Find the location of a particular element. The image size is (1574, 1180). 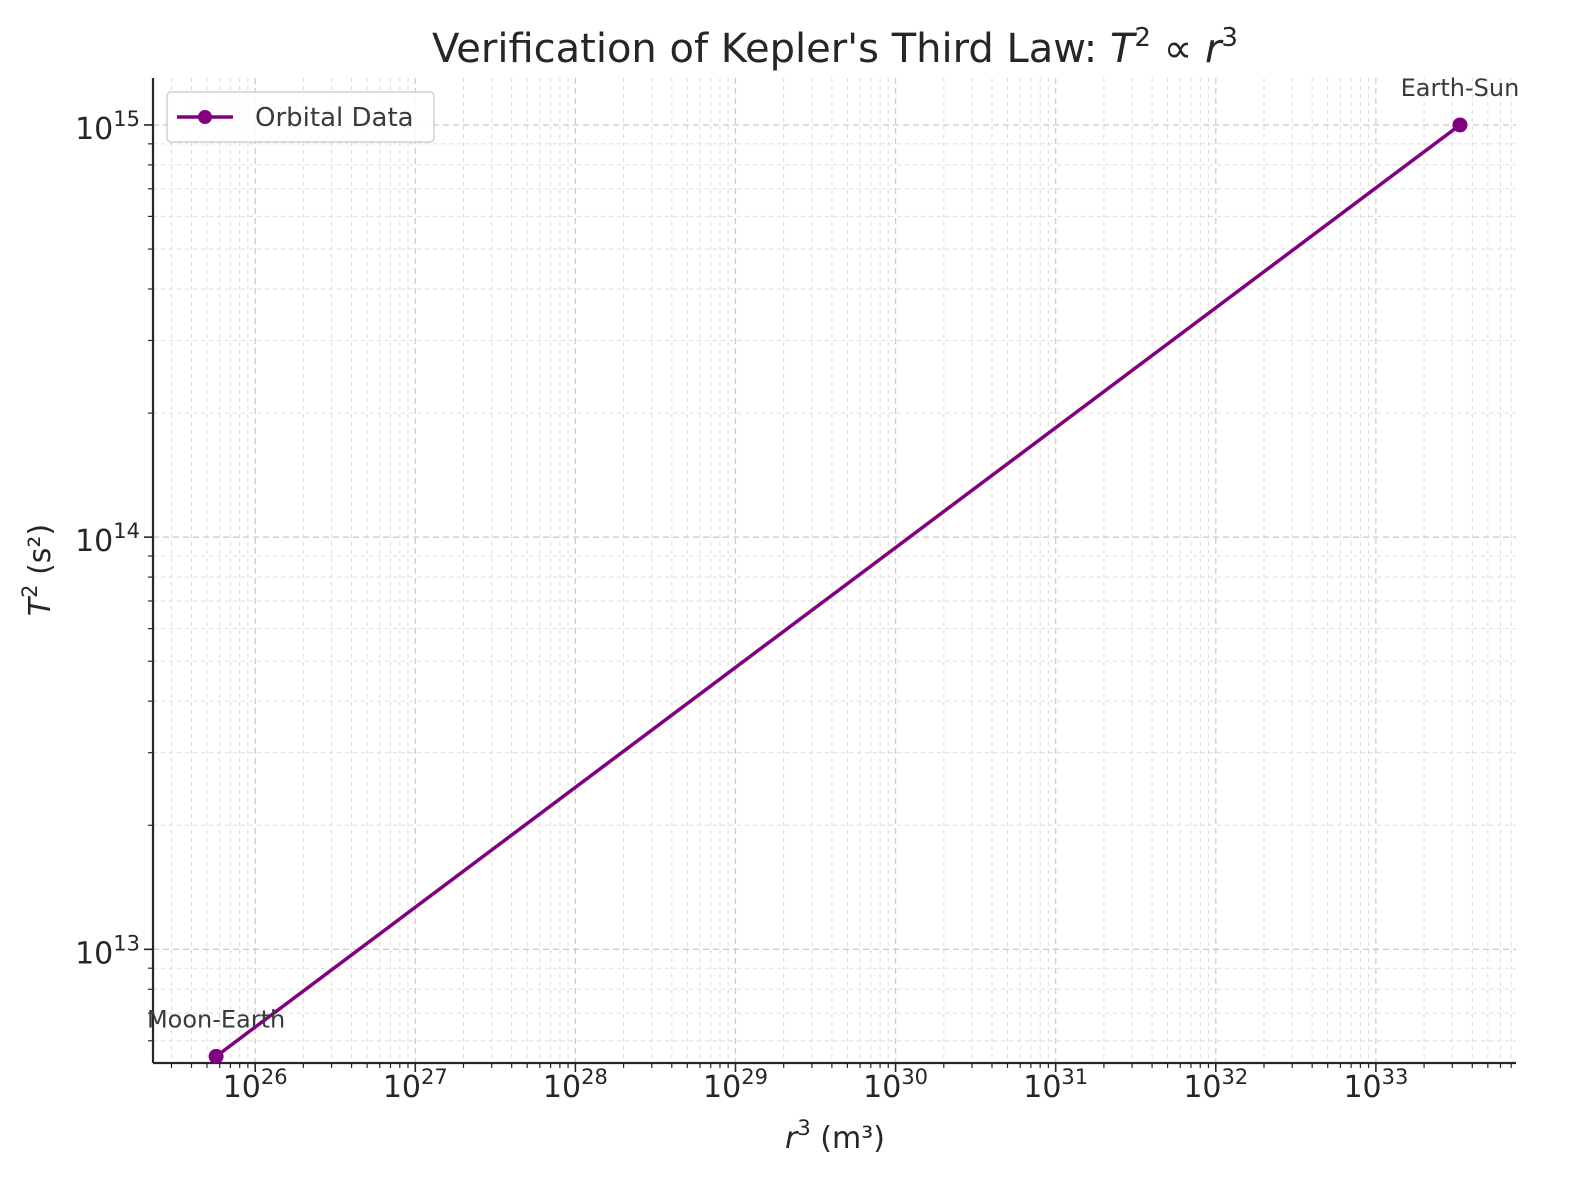

x-tick-label: 1029 is located at coordinates (735, 1085).